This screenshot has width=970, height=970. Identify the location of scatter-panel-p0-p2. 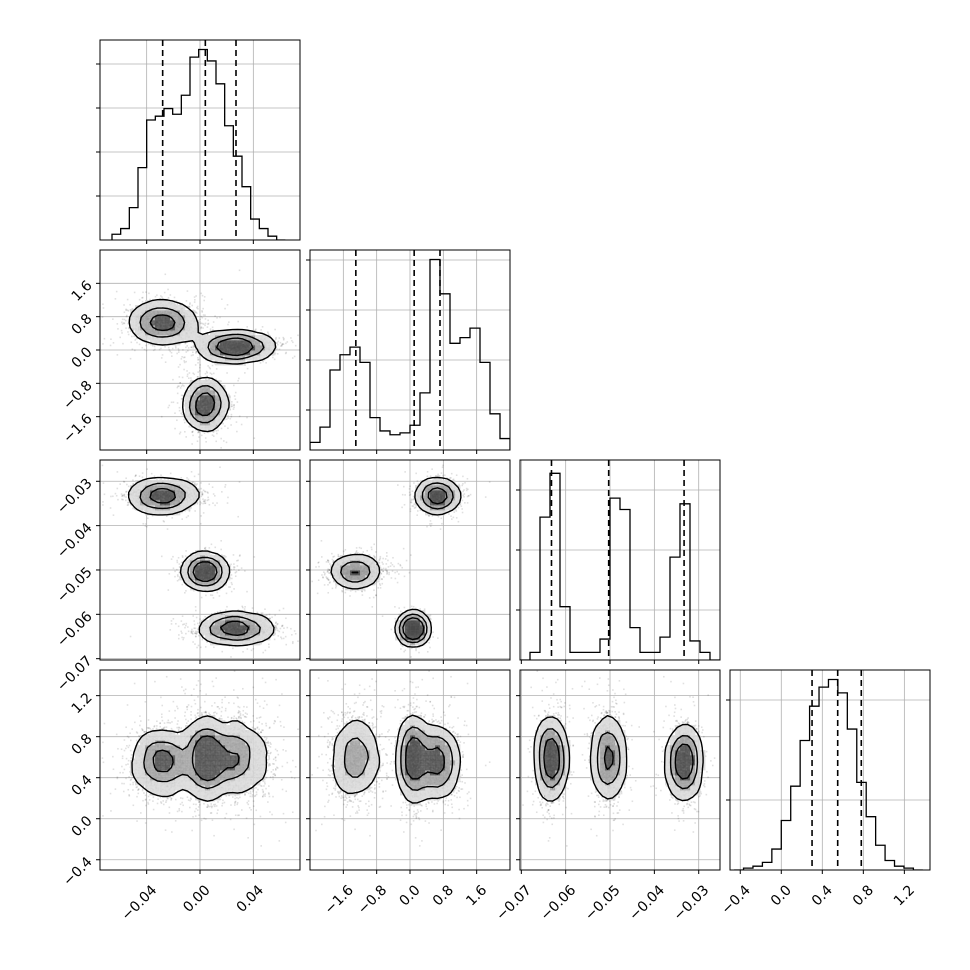
(200, 560).